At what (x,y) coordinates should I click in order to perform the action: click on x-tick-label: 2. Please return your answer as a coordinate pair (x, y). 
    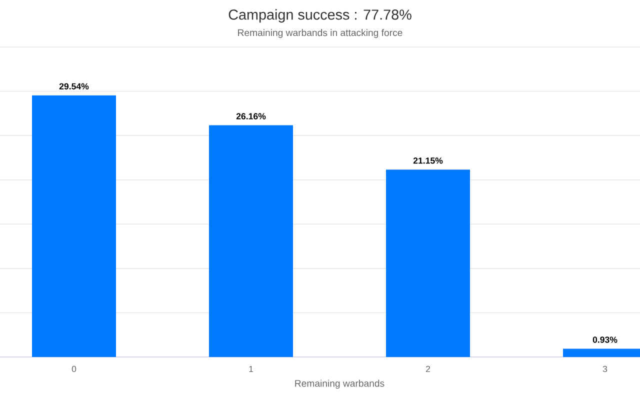
    Looking at the image, I should click on (428, 369).